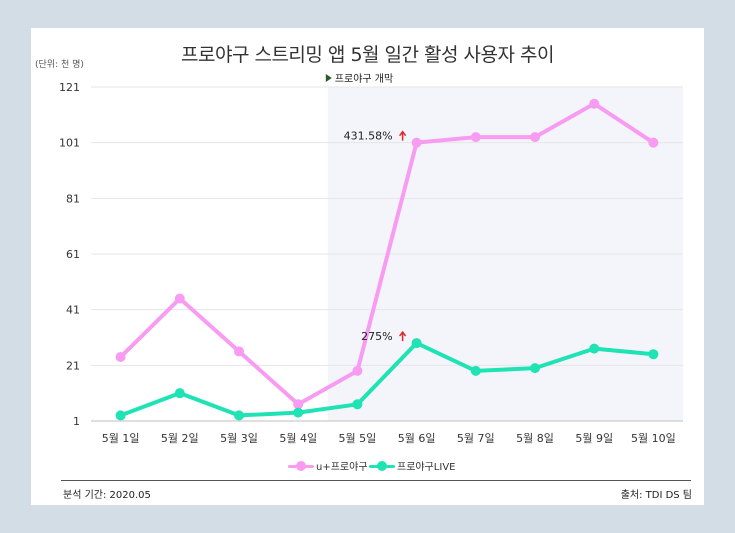 This screenshot has height=533, width=735. I want to click on annotation-label-0: 431.58%, so click(368, 136).